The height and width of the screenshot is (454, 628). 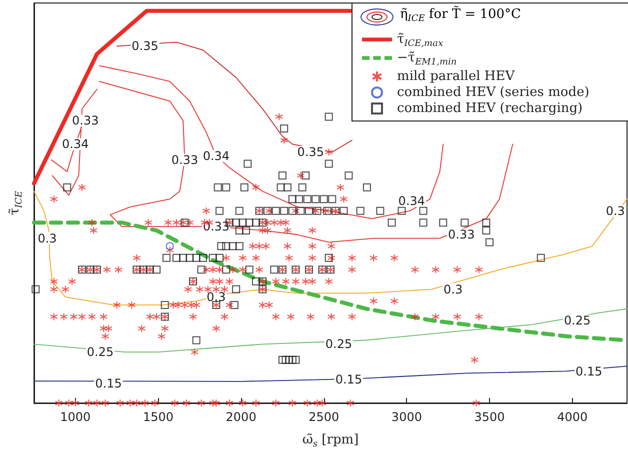 What do you see at coordinates (158, 417) in the screenshot?
I see `x-tick-label: 1500` at bounding box center [158, 417].